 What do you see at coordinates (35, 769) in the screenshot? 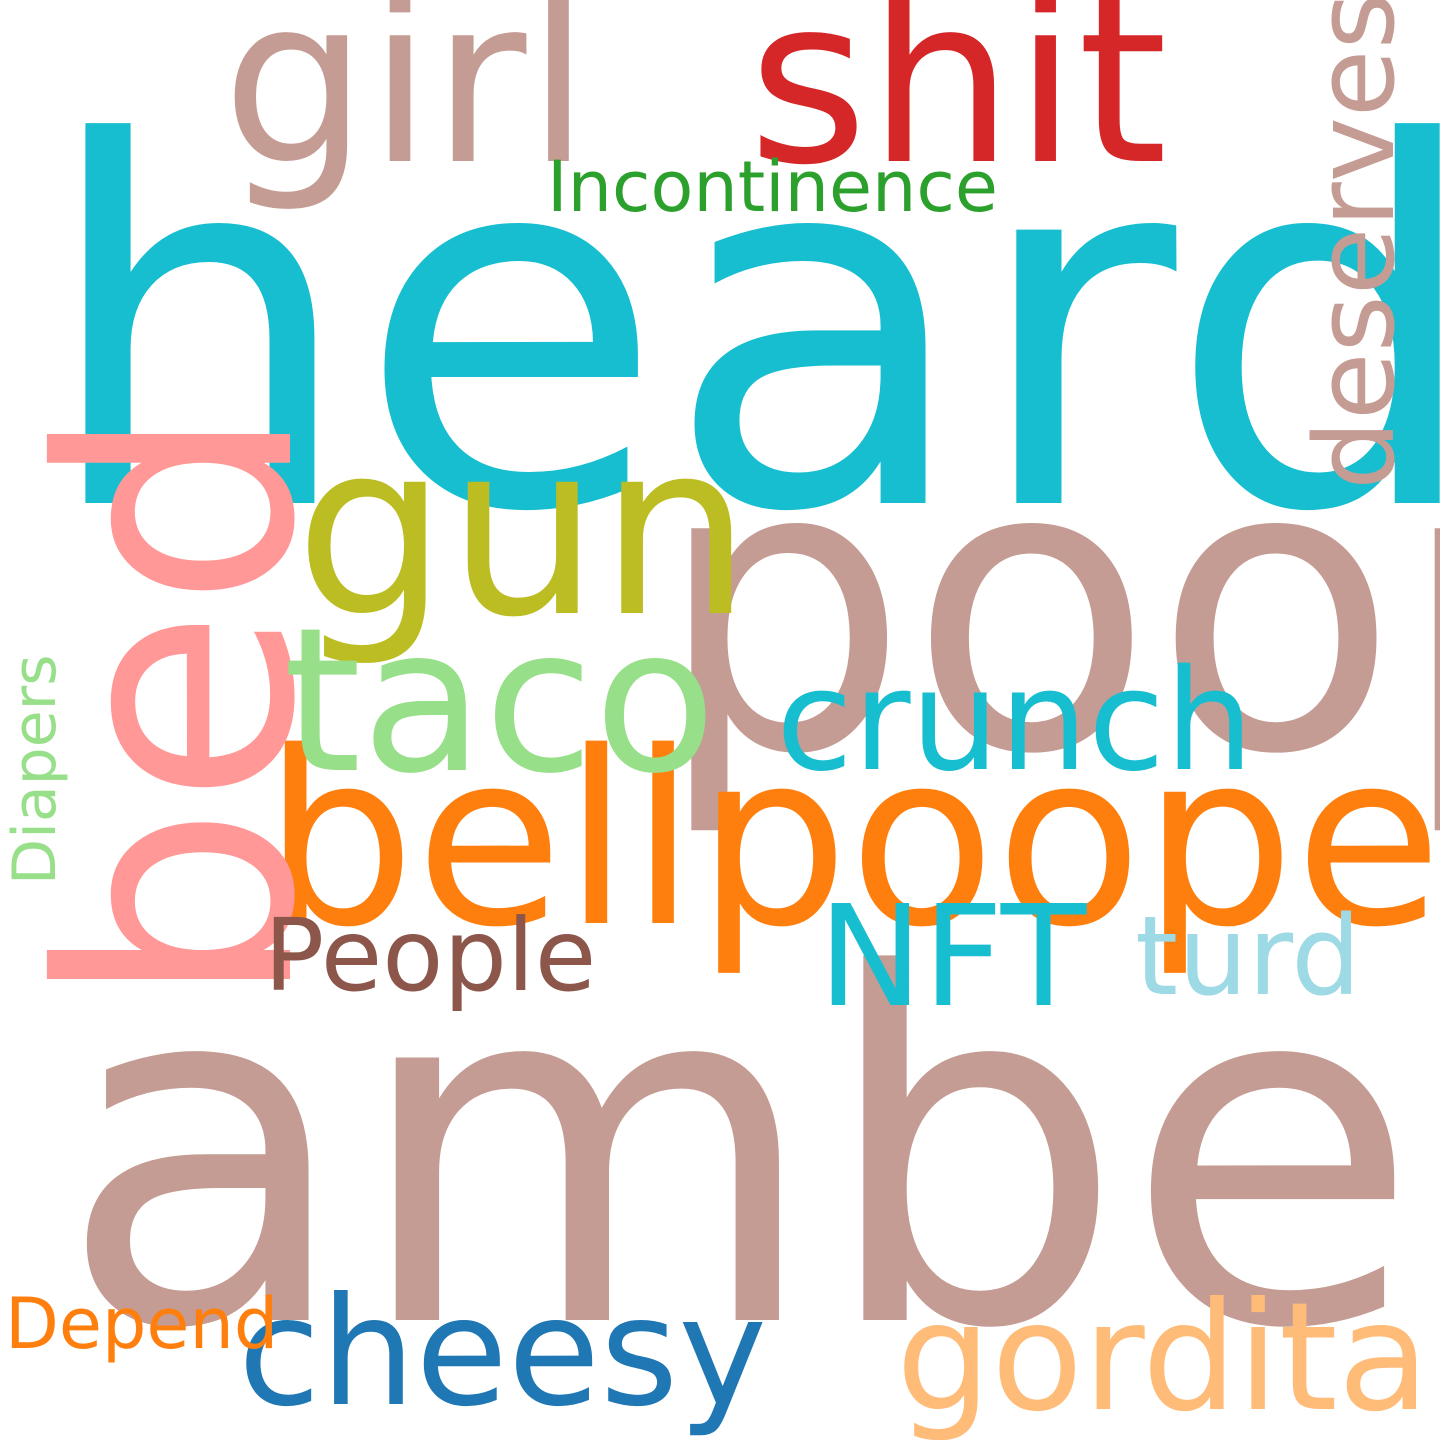
I see `word-diapers: Diapers` at bounding box center [35, 769].